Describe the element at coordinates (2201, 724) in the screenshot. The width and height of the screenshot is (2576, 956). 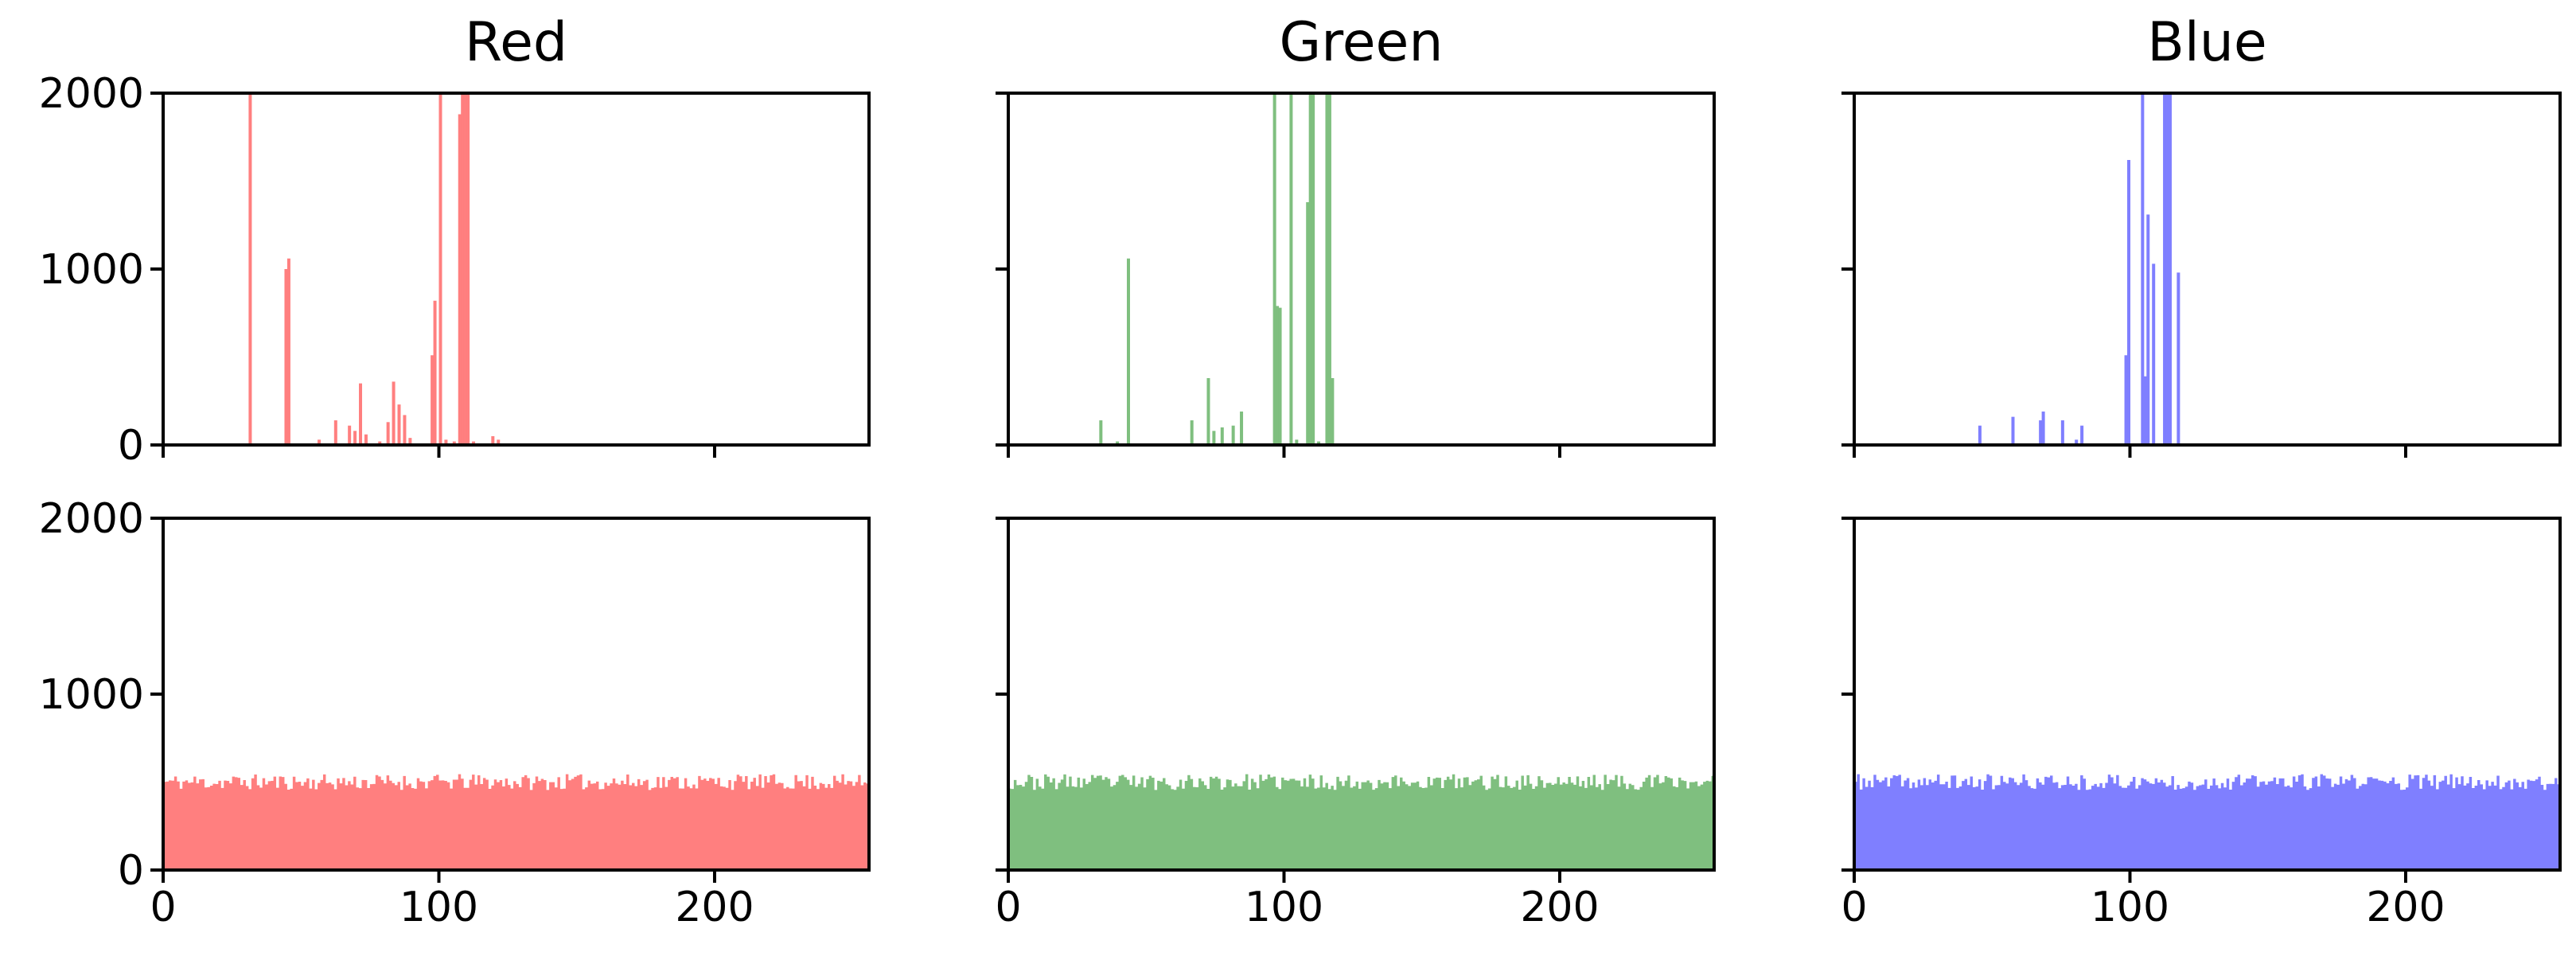
I see `panel-blue-row2: 0 100 200` at that location.